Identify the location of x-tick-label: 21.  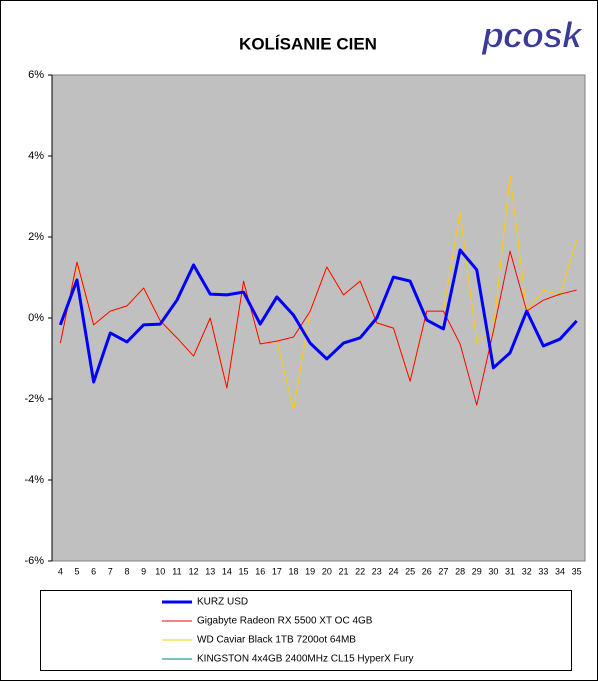
(343, 571).